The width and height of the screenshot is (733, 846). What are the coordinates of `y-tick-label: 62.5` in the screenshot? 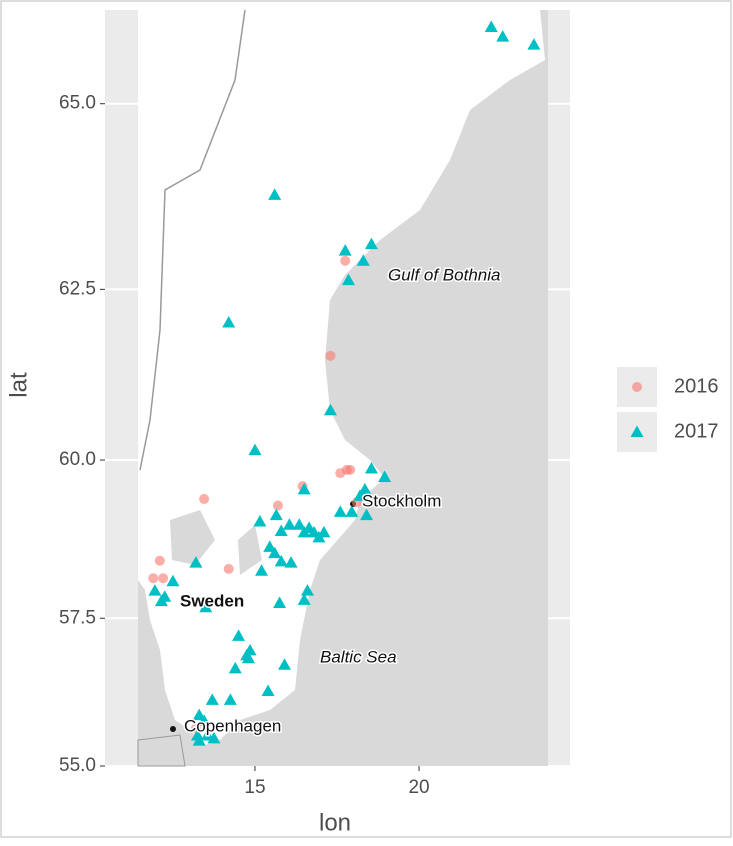 It's located at (77, 288).